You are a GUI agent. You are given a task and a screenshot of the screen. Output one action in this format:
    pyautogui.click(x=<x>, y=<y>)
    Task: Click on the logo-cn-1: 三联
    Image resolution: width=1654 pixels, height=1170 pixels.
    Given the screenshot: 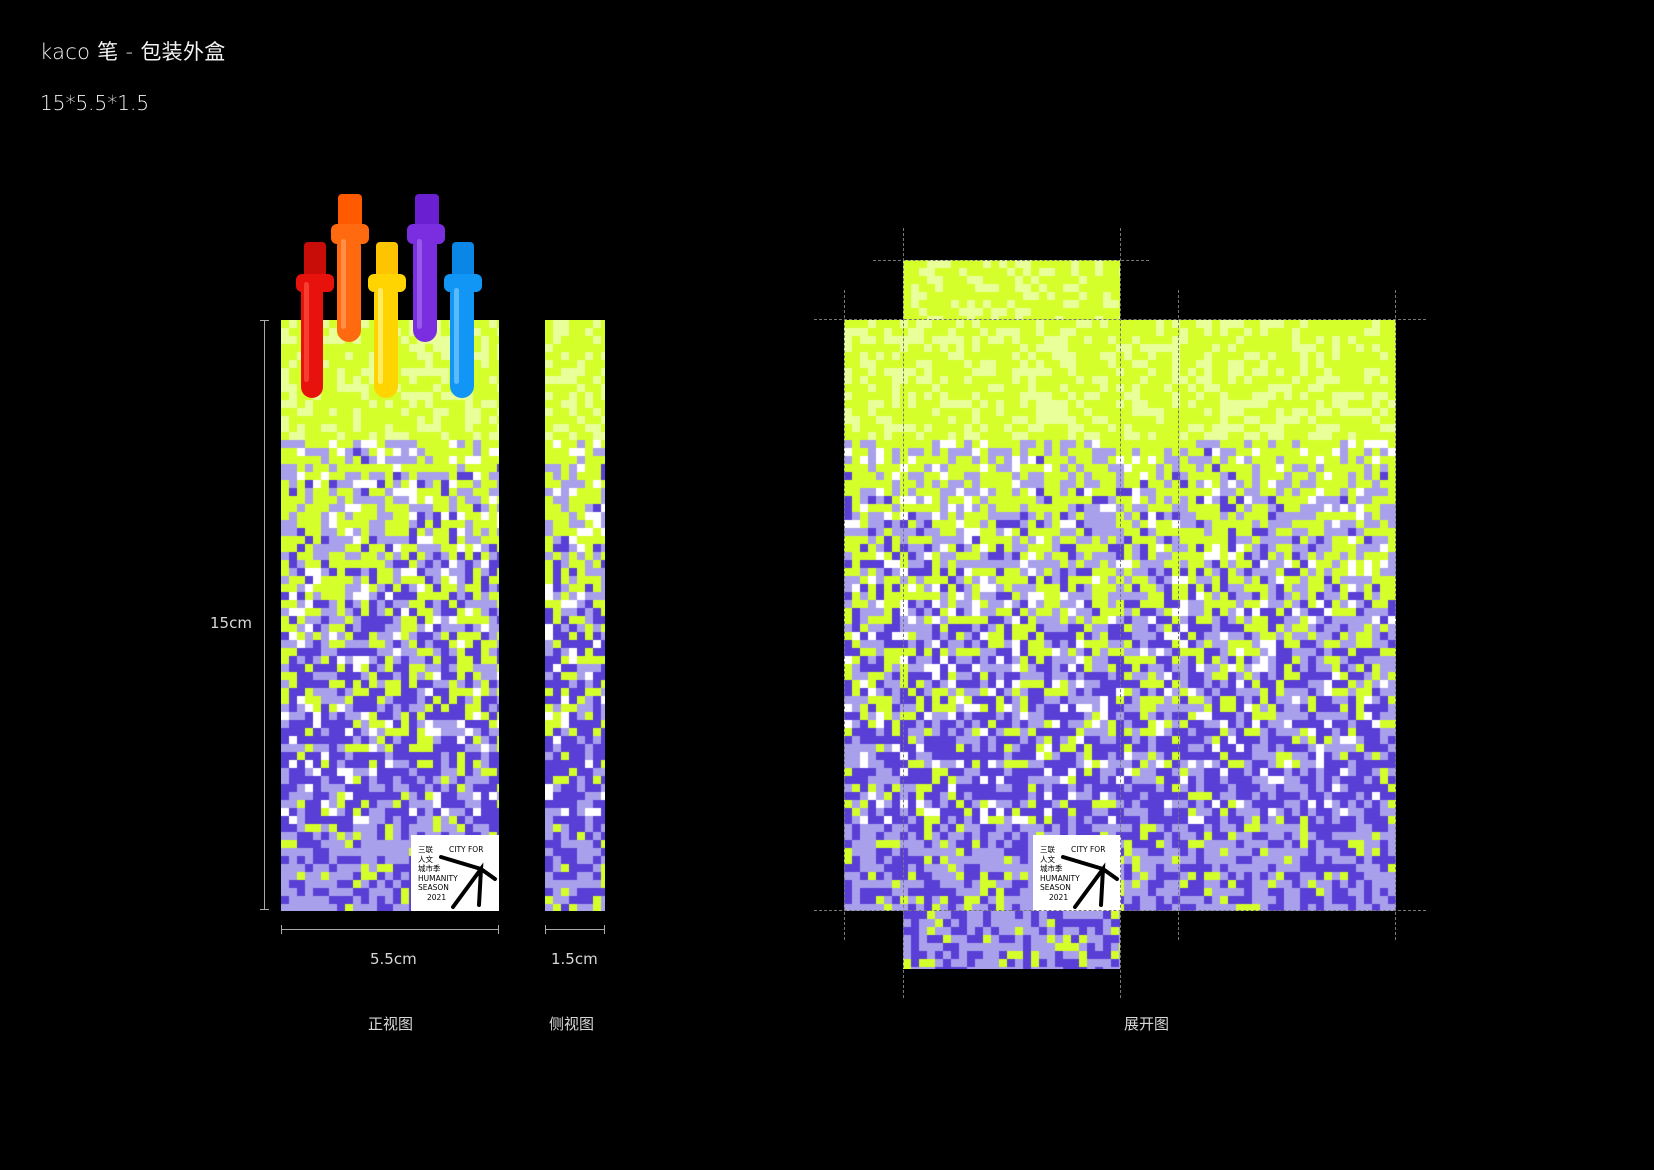 What is the action you would take?
    pyautogui.click(x=425, y=849)
    